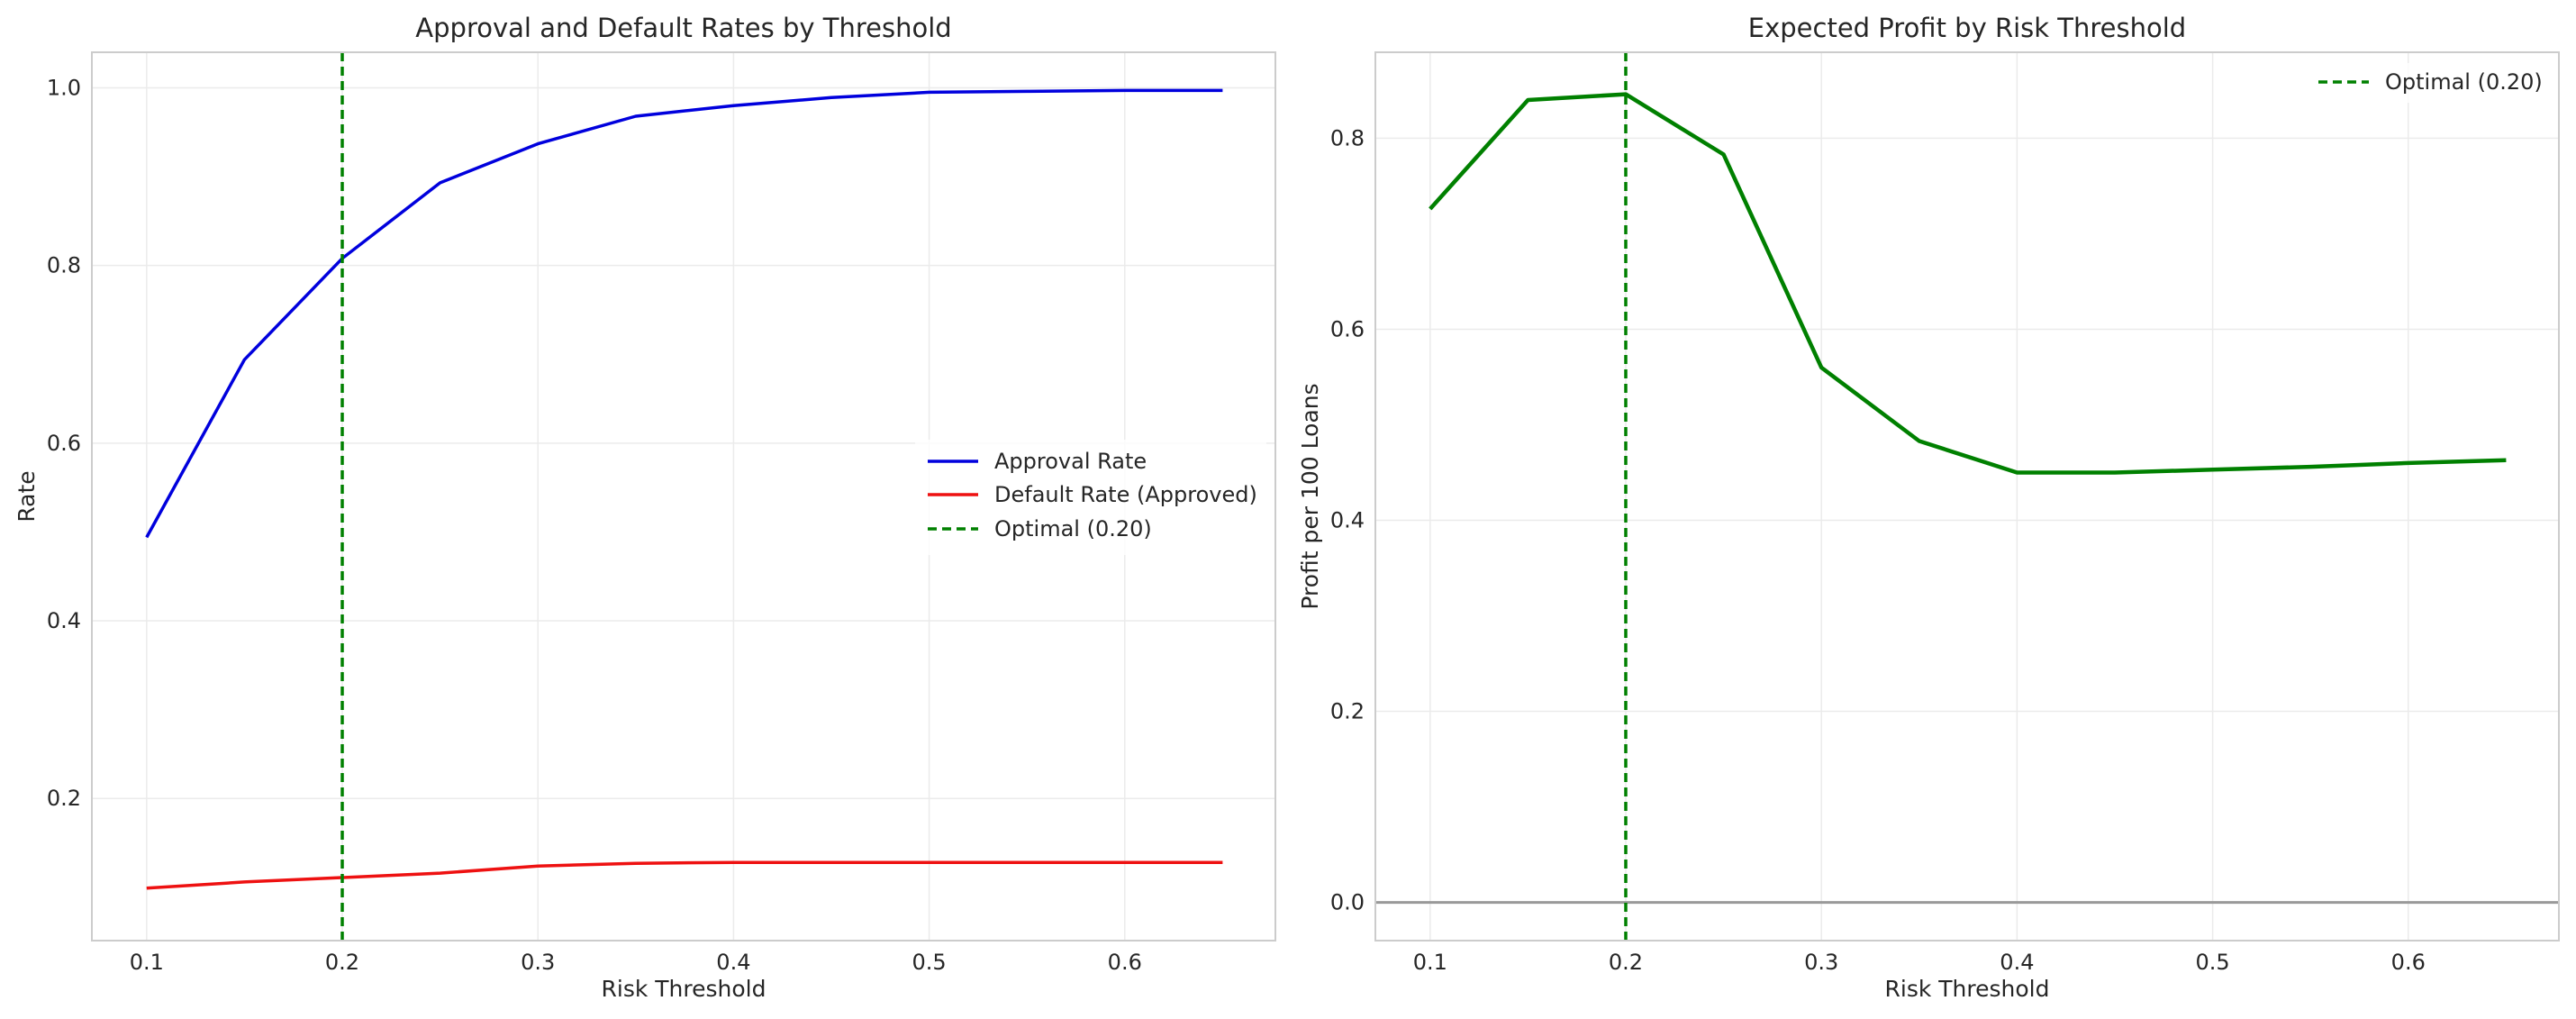 The height and width of the screenshot is (1019, 2576). Describe the element at coordinates (684, 989) in the screenshot. I see `x-axis-label-left: Risk Threshold` at that location.